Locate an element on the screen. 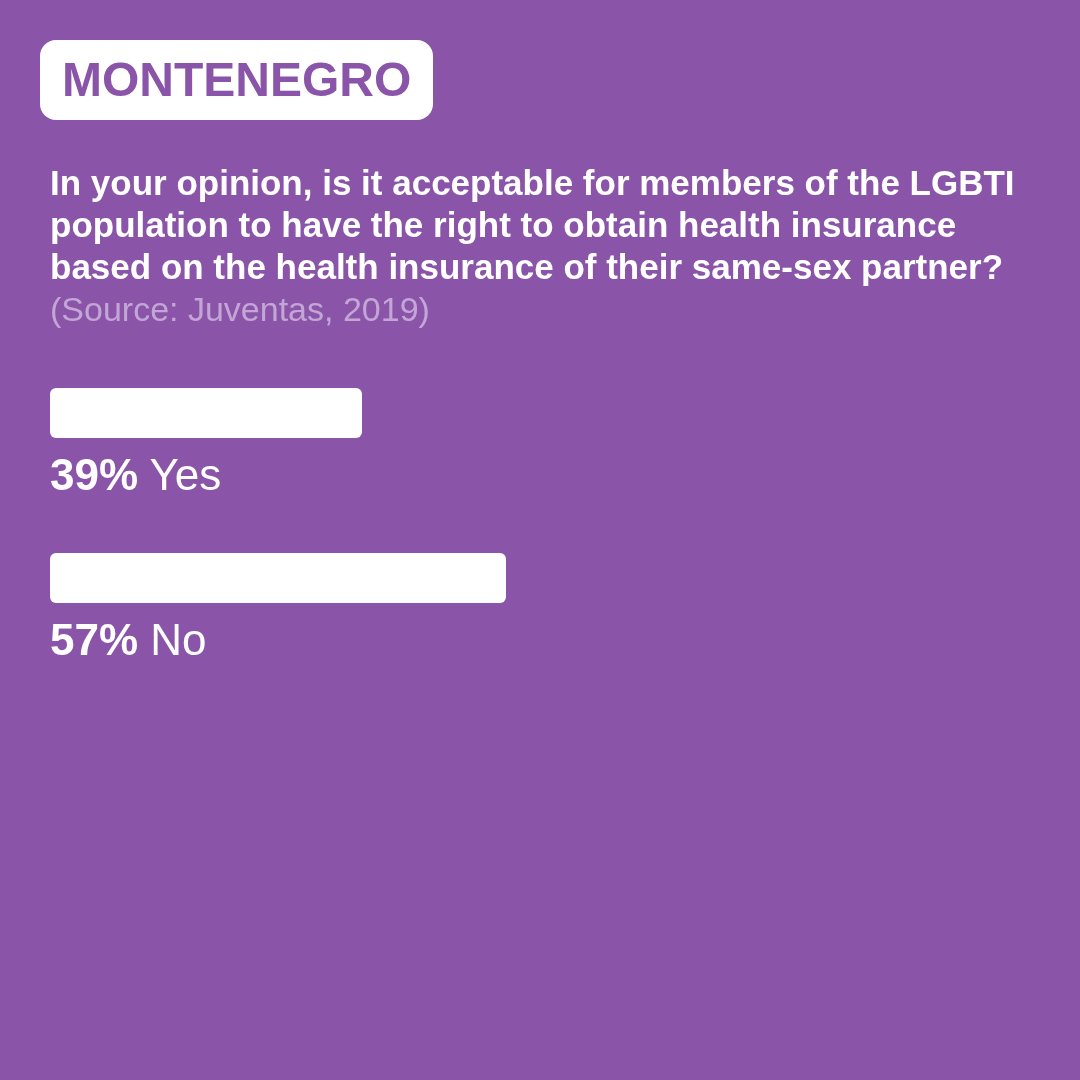 The height and width of the screenshot is (1080, 1080). data-label: 39% is located at coordinates (94, 474).